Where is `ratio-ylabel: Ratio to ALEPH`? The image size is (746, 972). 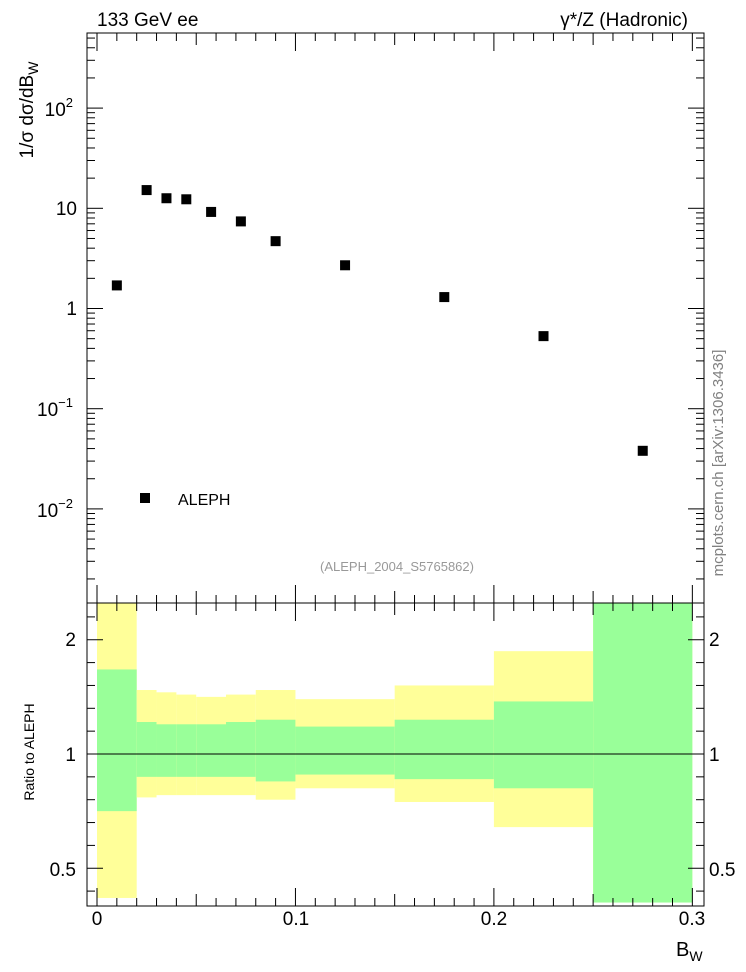 ratio-ylabel: Ratio to ALEPH is located at coordinates (29, 751).